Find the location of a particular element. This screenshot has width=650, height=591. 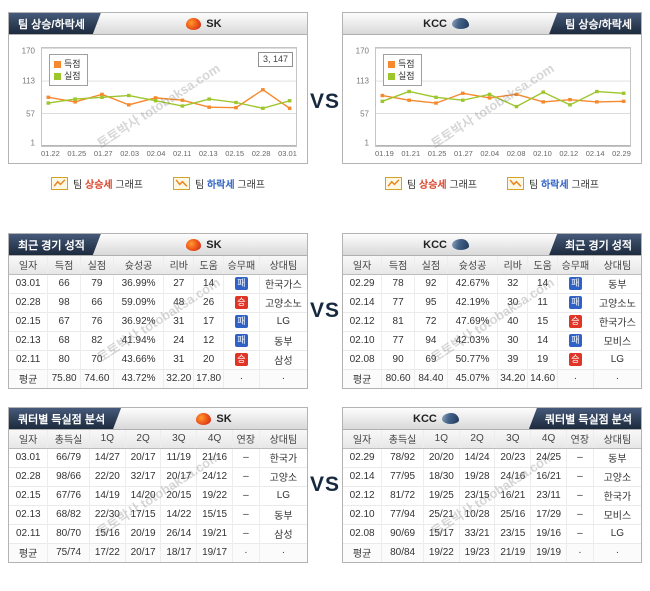

table-cell: 68/82 is located at coordinates (68, 514).